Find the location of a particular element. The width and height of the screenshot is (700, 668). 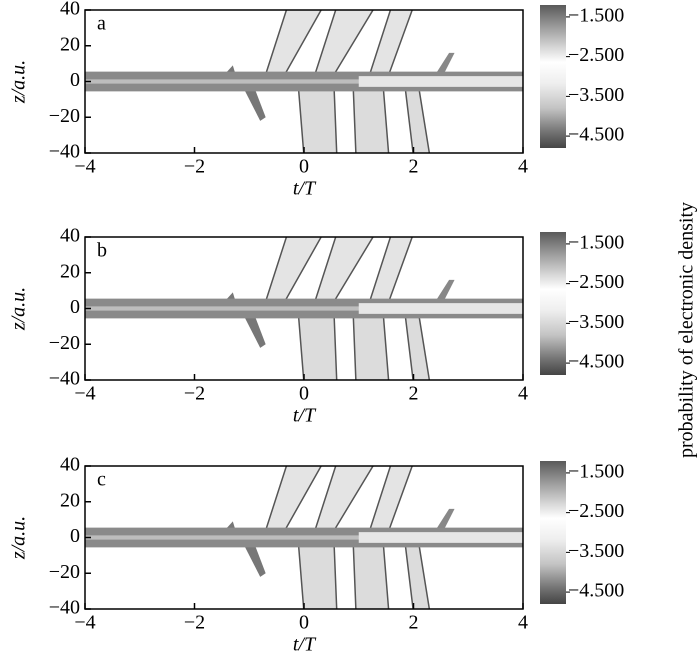

colorbar-label: probability of electronic density is located at coordinates (687, 330).